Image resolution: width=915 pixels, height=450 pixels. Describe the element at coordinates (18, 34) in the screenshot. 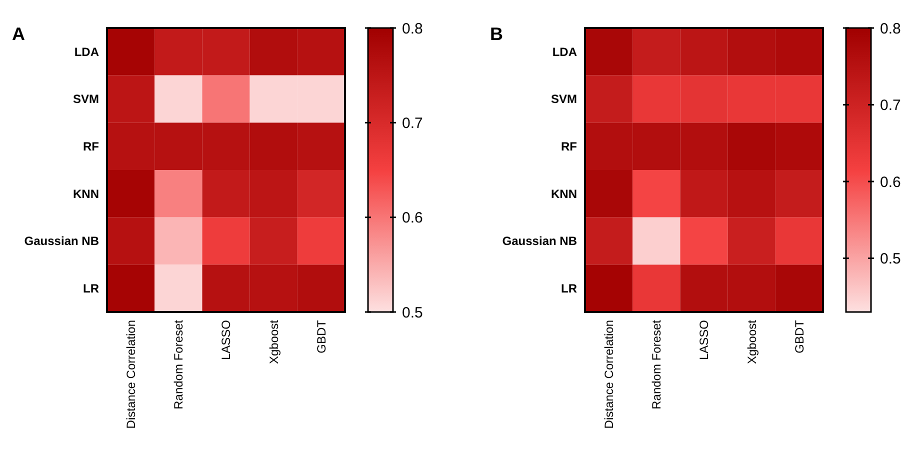

I see `chart-title: A` at that location.